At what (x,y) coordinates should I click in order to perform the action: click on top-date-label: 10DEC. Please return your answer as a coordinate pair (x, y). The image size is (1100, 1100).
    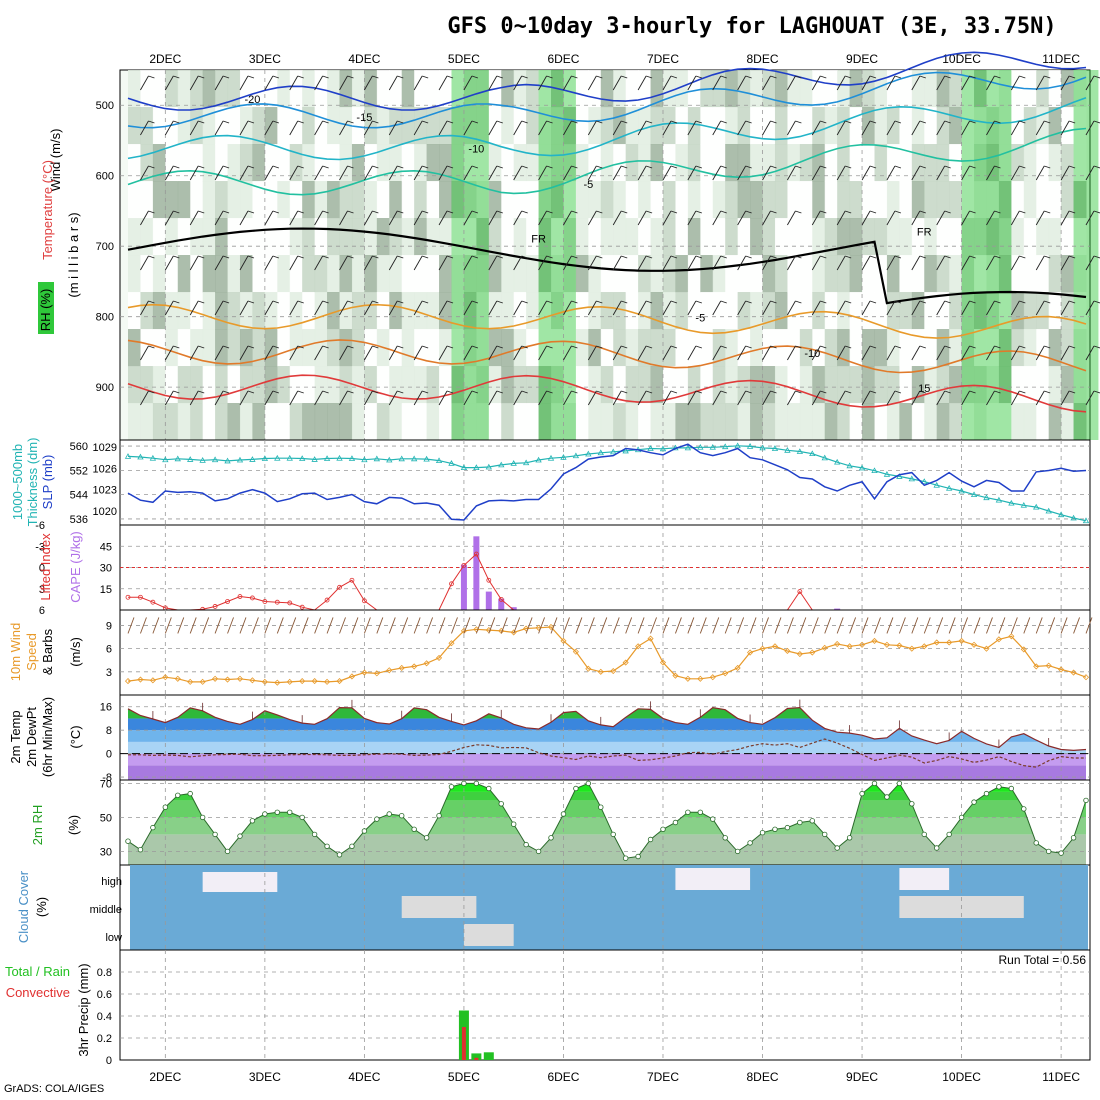
    Looking at the image, I should click on (961, 59).